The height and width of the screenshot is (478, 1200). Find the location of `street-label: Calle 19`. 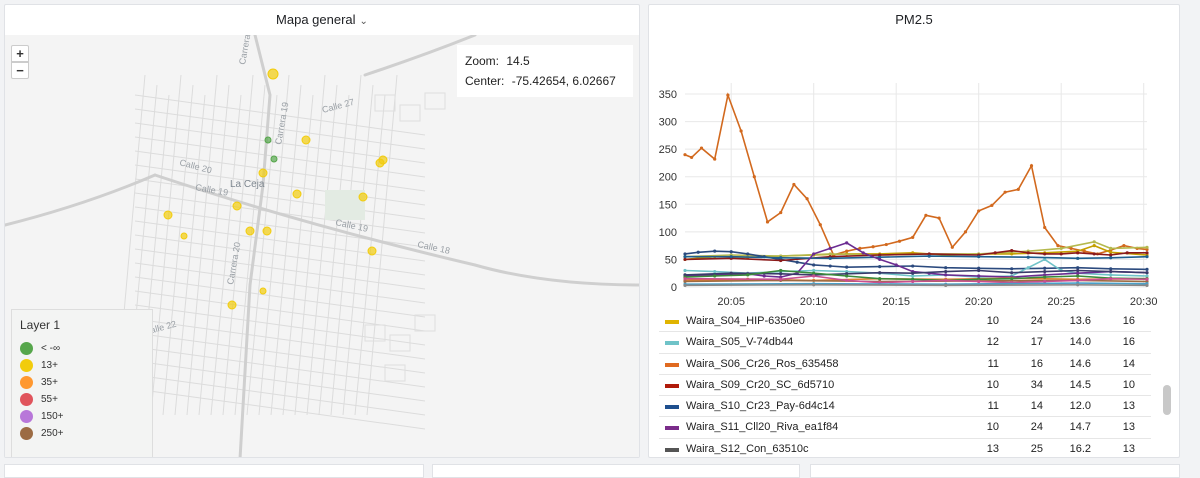

street-label: Calle 19 is located at coordinates (212, 190).